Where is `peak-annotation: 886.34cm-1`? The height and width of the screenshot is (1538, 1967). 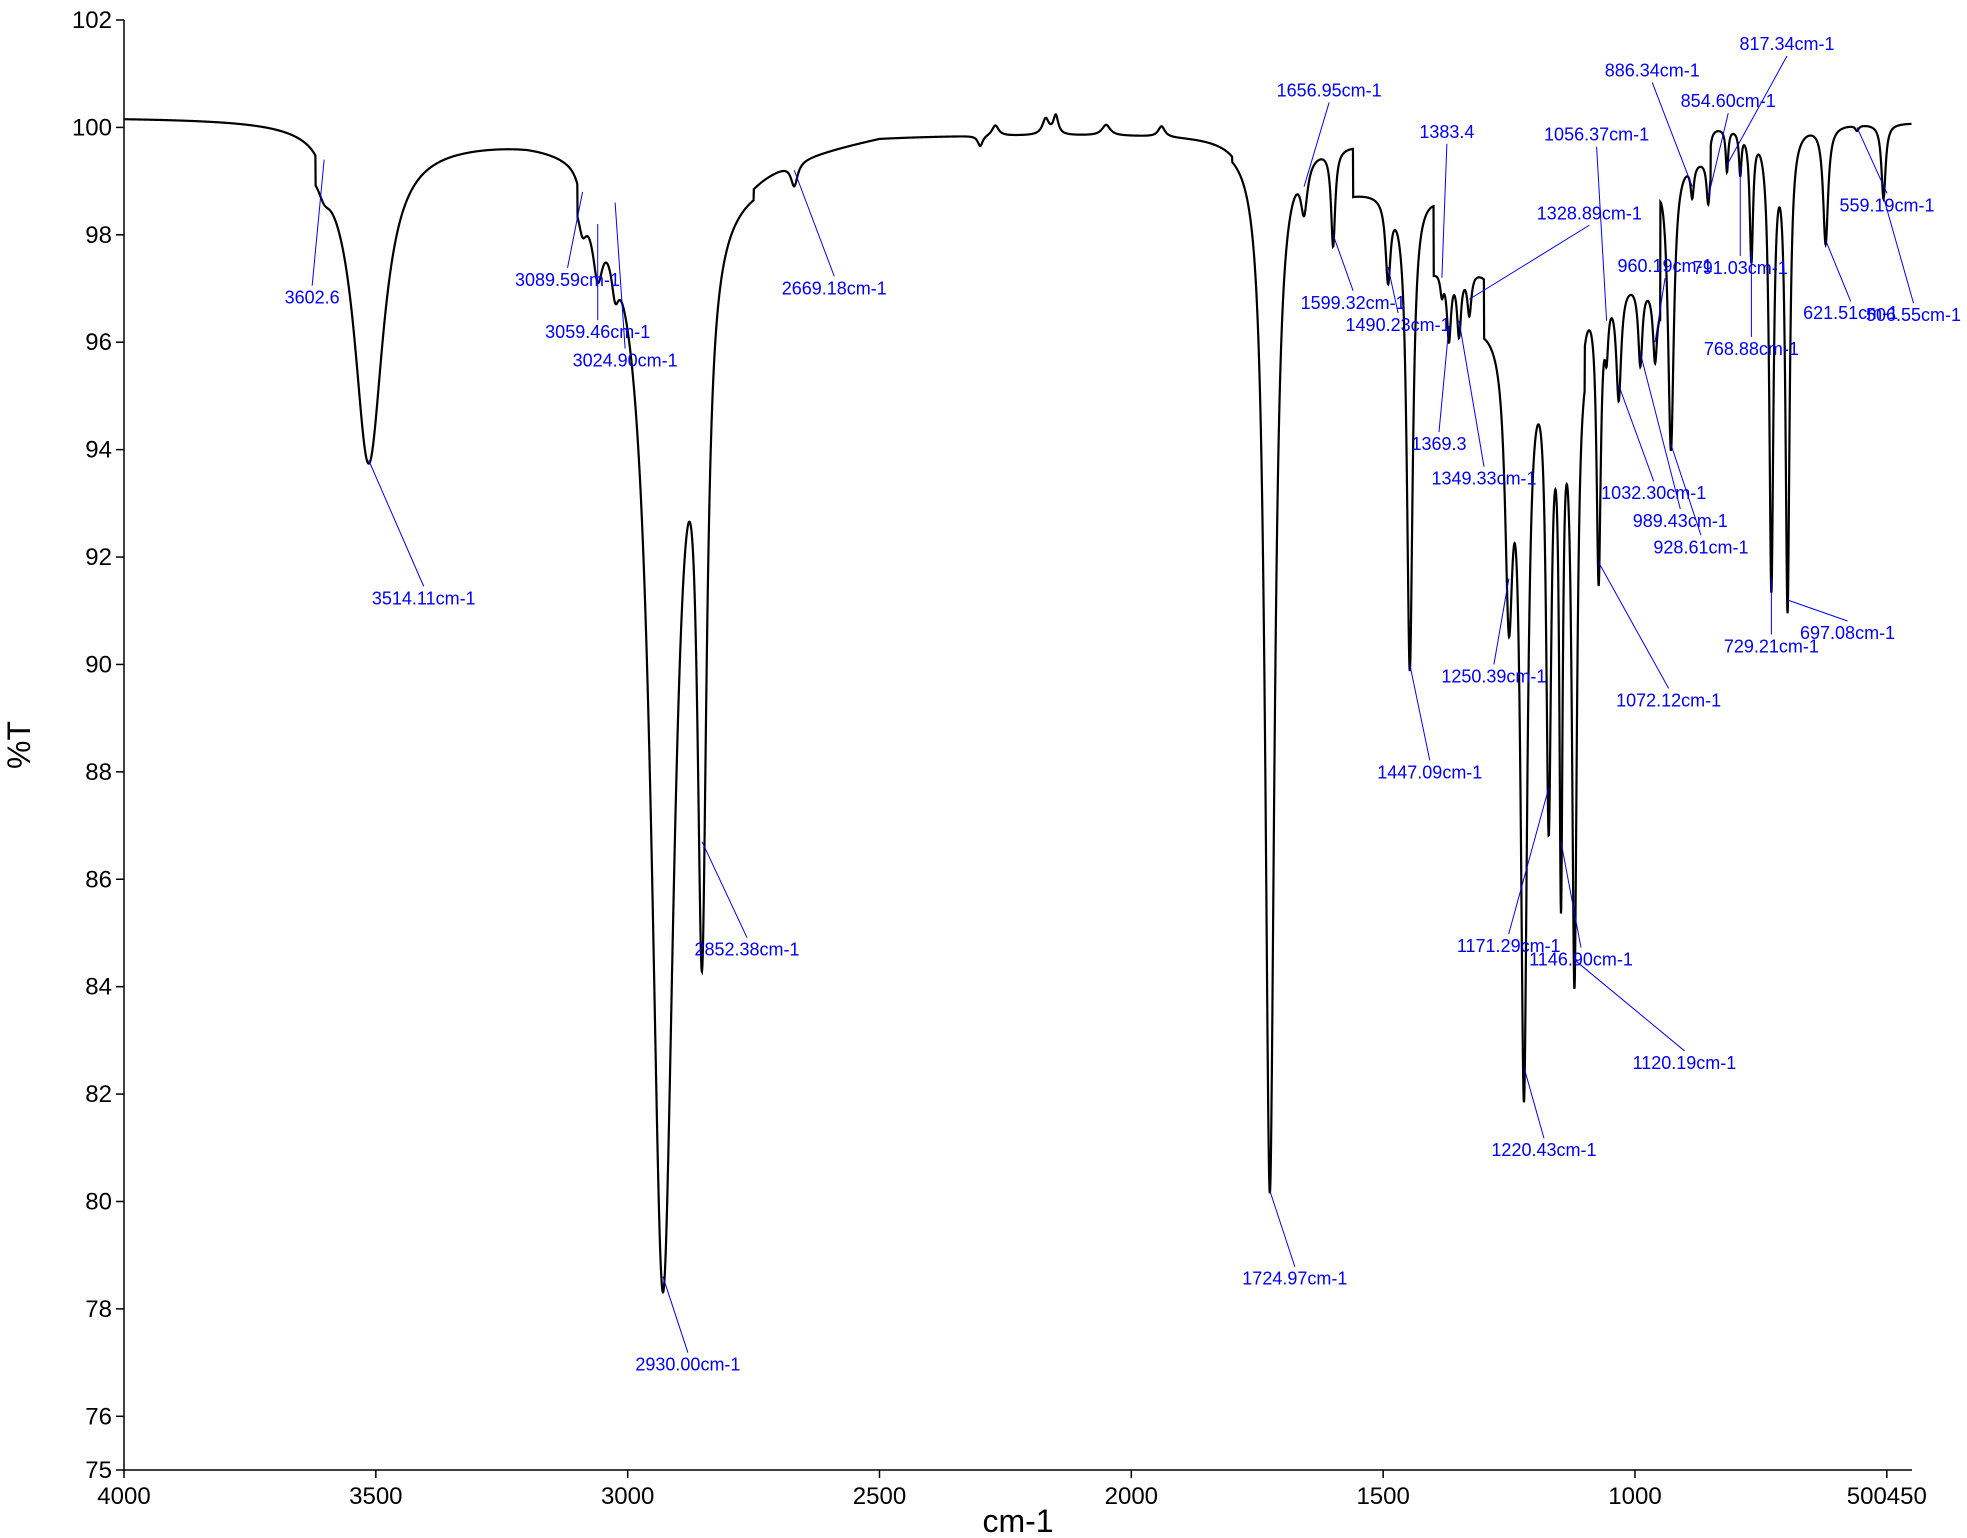
peak-annotation: 886.34cm-1 is located at coordinates (1652, 123).